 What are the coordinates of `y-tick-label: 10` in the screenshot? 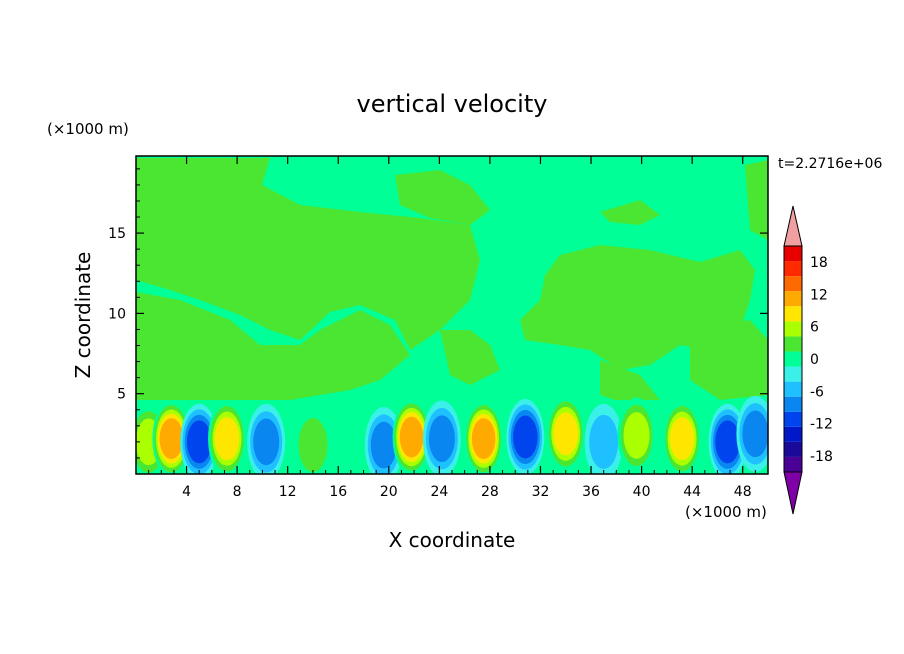 It's located at (117, 314).